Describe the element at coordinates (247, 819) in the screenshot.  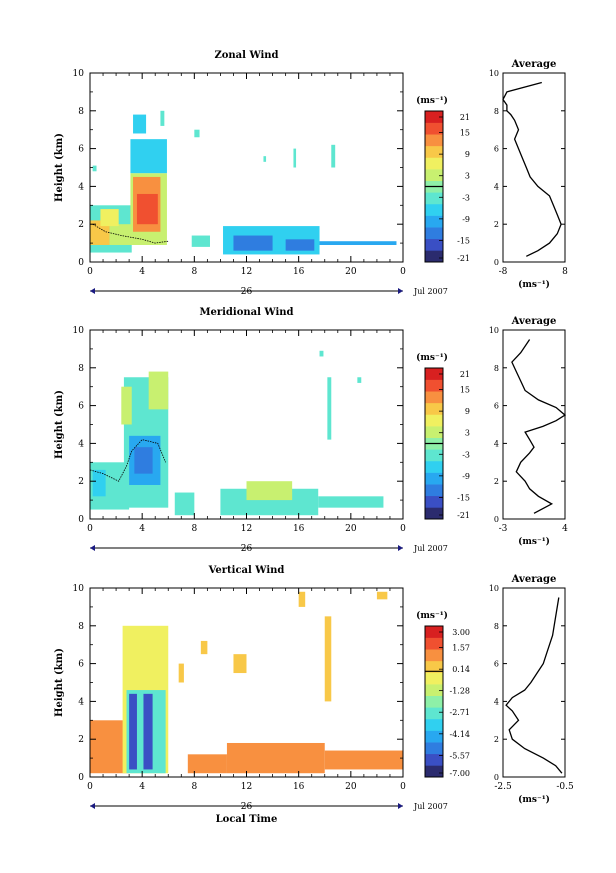
I see `x-axis-label: Local Time` at that location.